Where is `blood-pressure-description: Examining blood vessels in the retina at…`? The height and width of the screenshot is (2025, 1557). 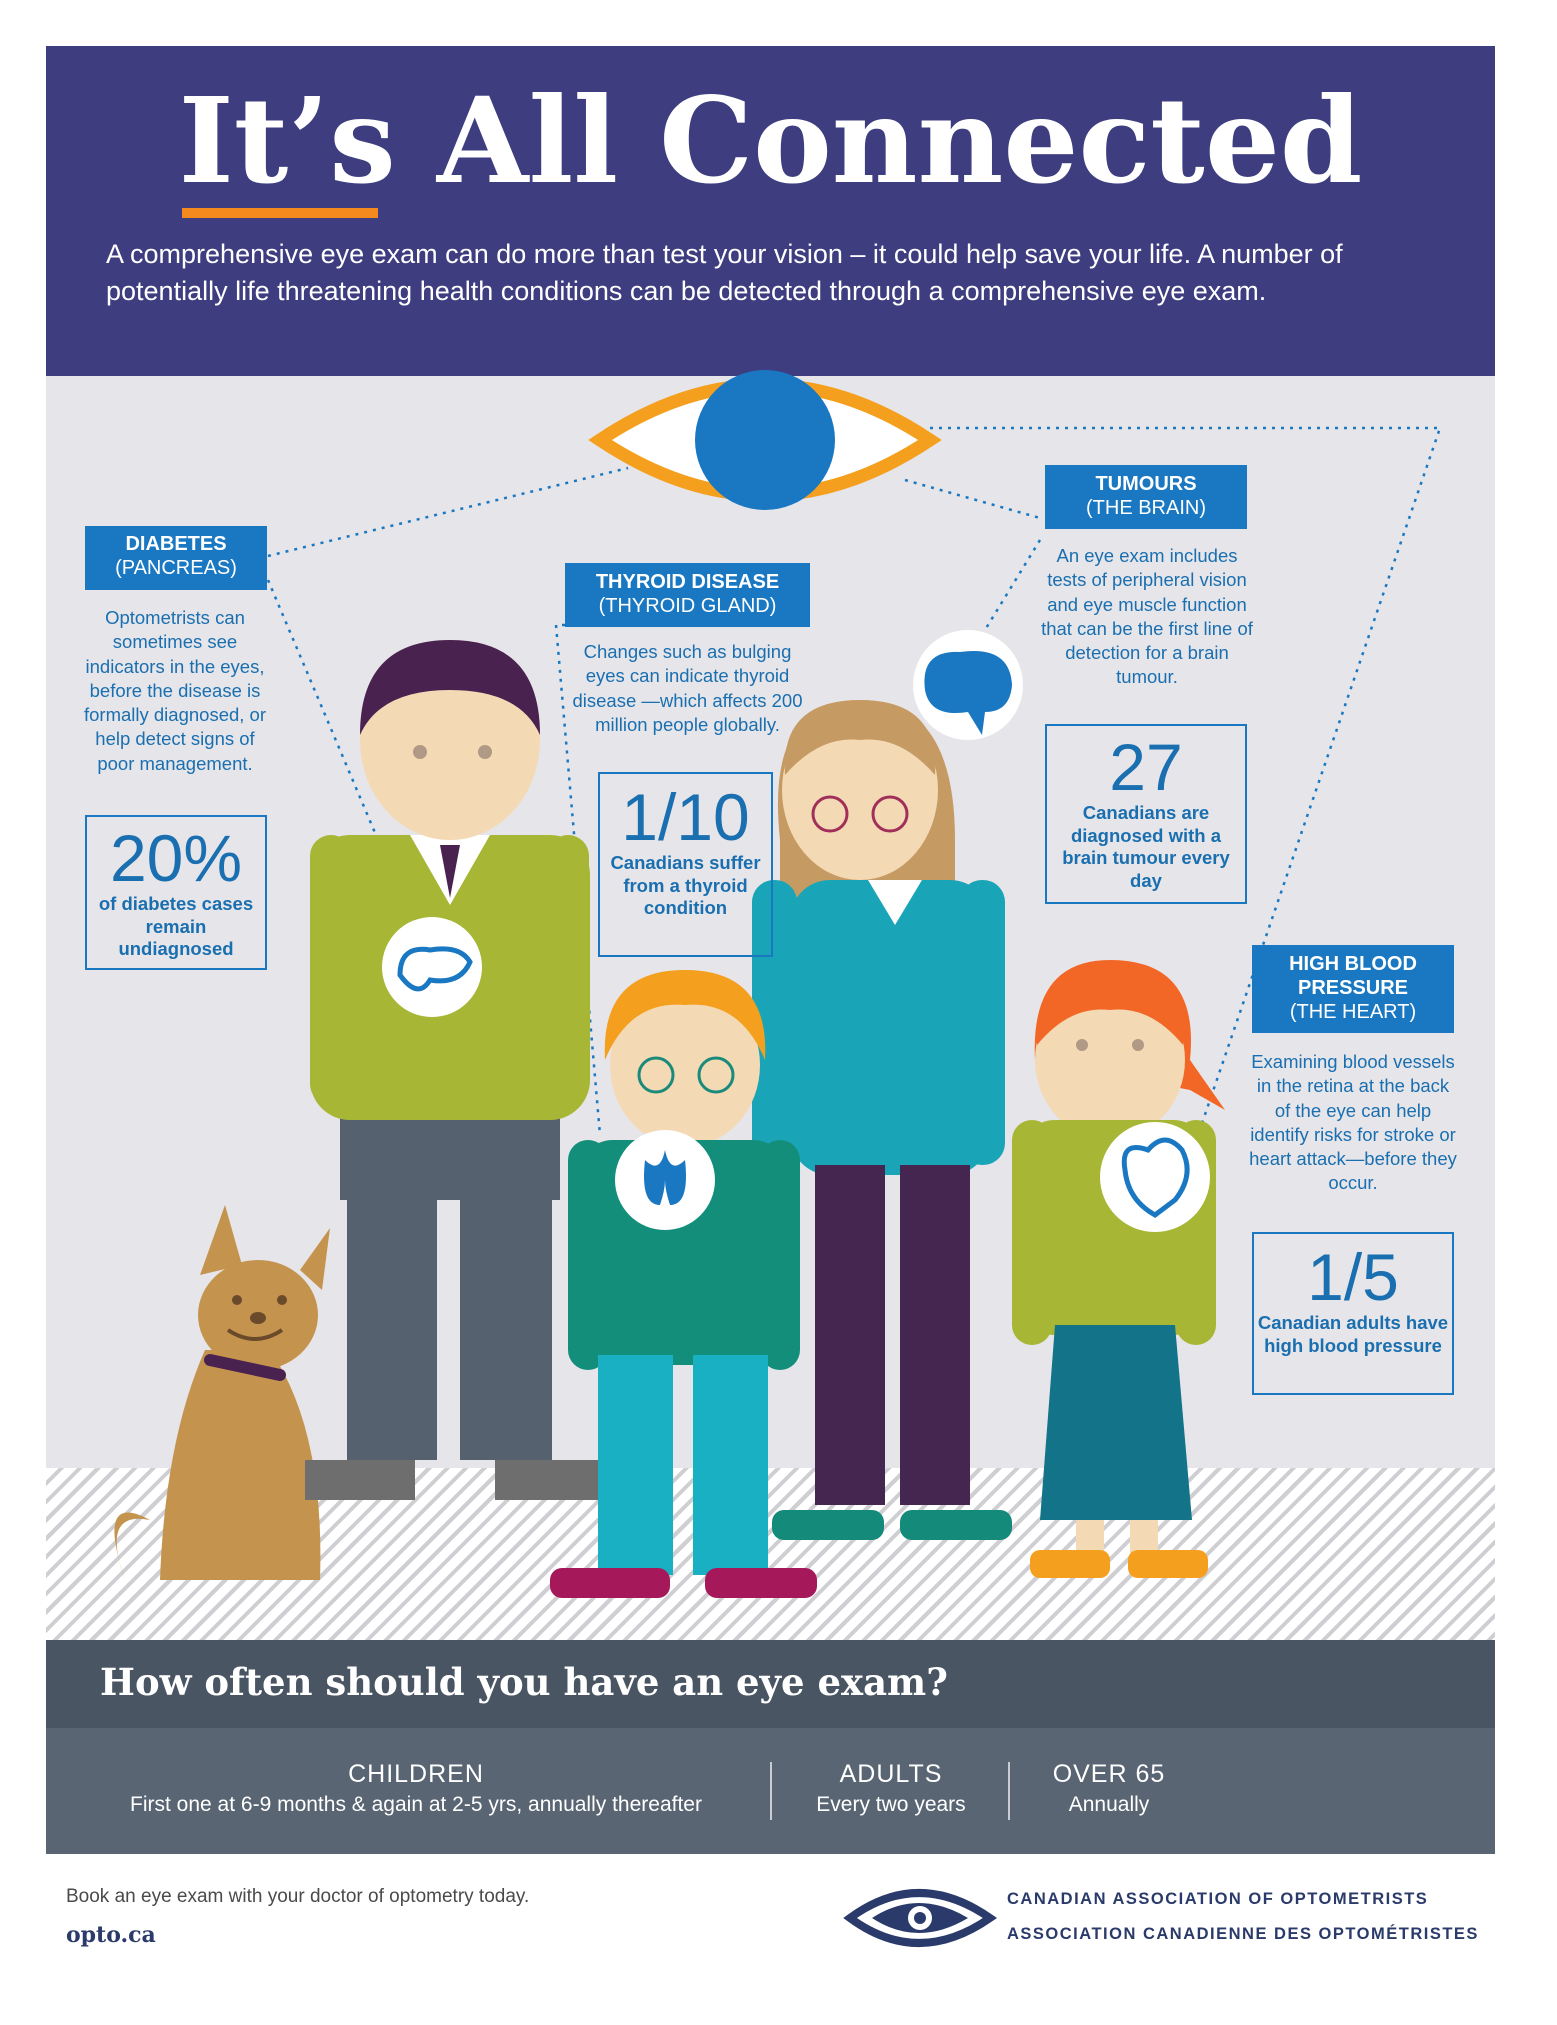 blood-pressure-description: Examining blood vessels in the retina at… is located at coordinates (1353, 1122).